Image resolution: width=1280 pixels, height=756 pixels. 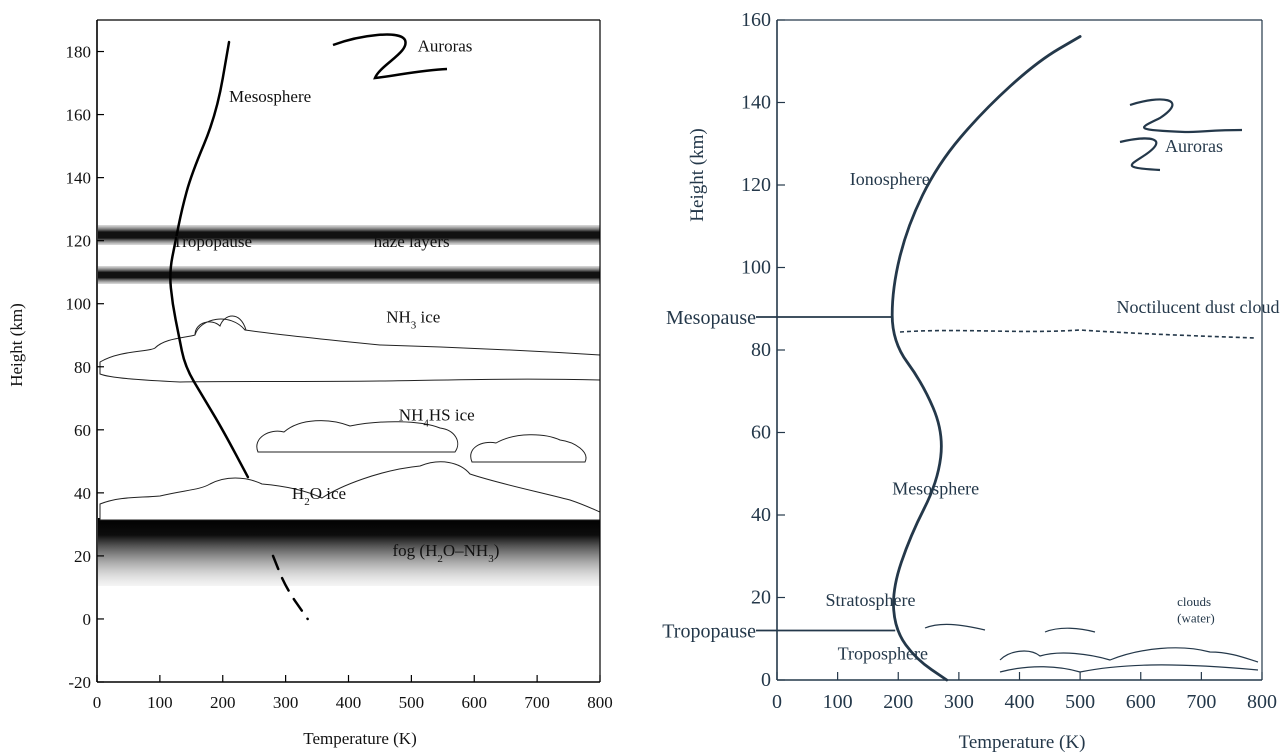 I want to click on annotation-label: Tropopause, so click(x=212, y=241).